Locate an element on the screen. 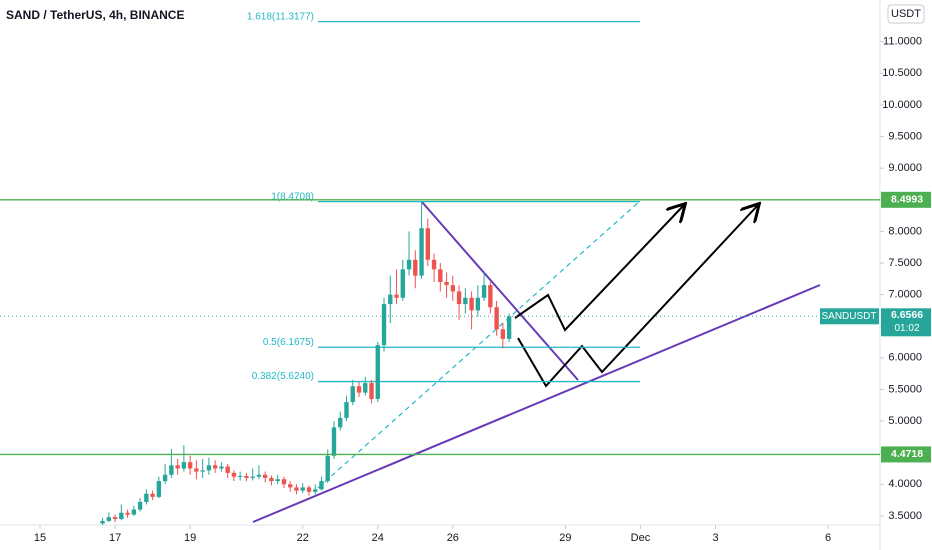  y-tick-label: 7.0000 is located at coordinates (905, 295).